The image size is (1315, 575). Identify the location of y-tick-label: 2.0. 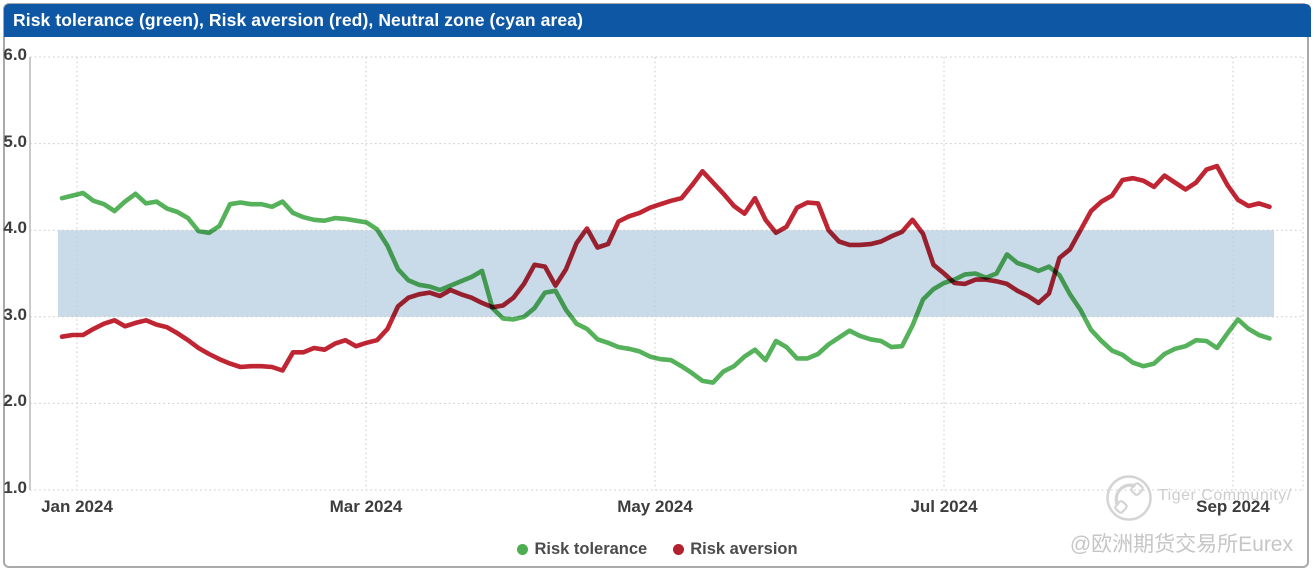
(15, 401).